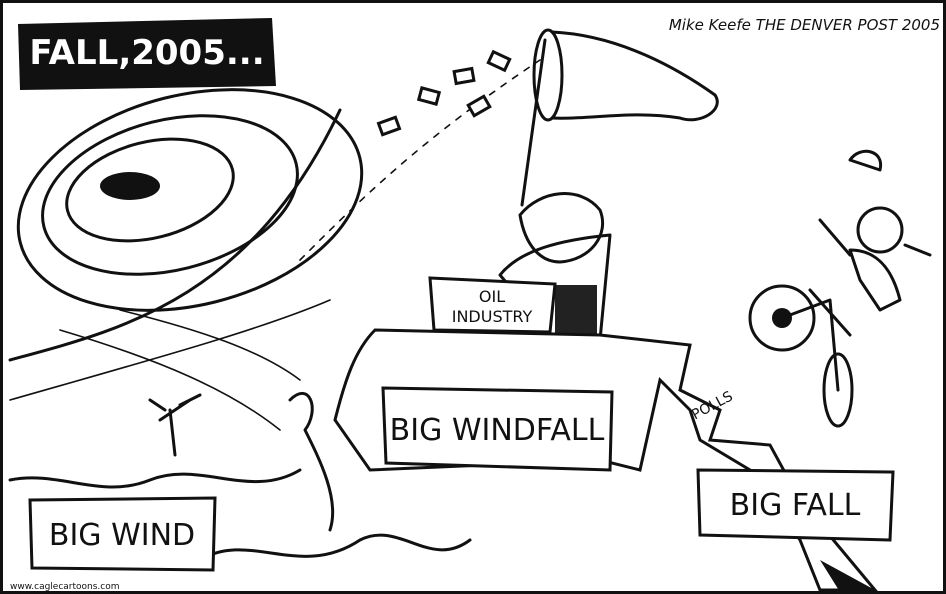 This screenshot has height=594, width=946. I want to click on net-pole, so click(533, 122).